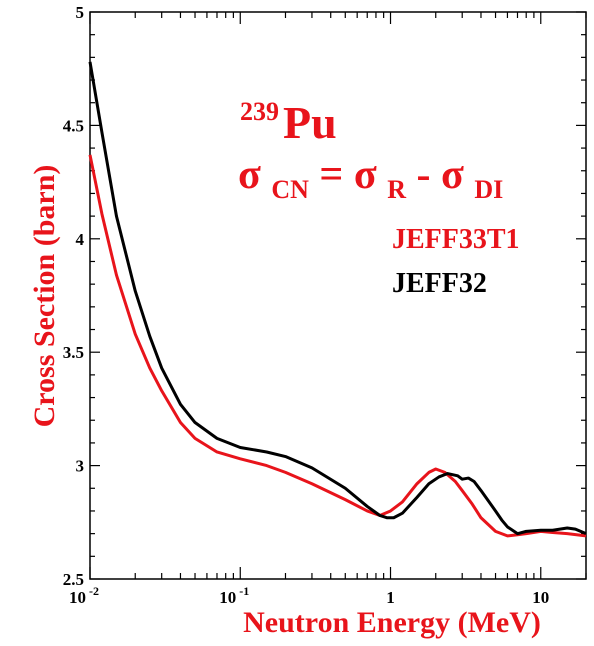 Image resolution: width=594 pixels, height=646 pixels. Describe the element at coordinates (249, 175) in the screenshot. I see `sigma-cn: σ` at that location.